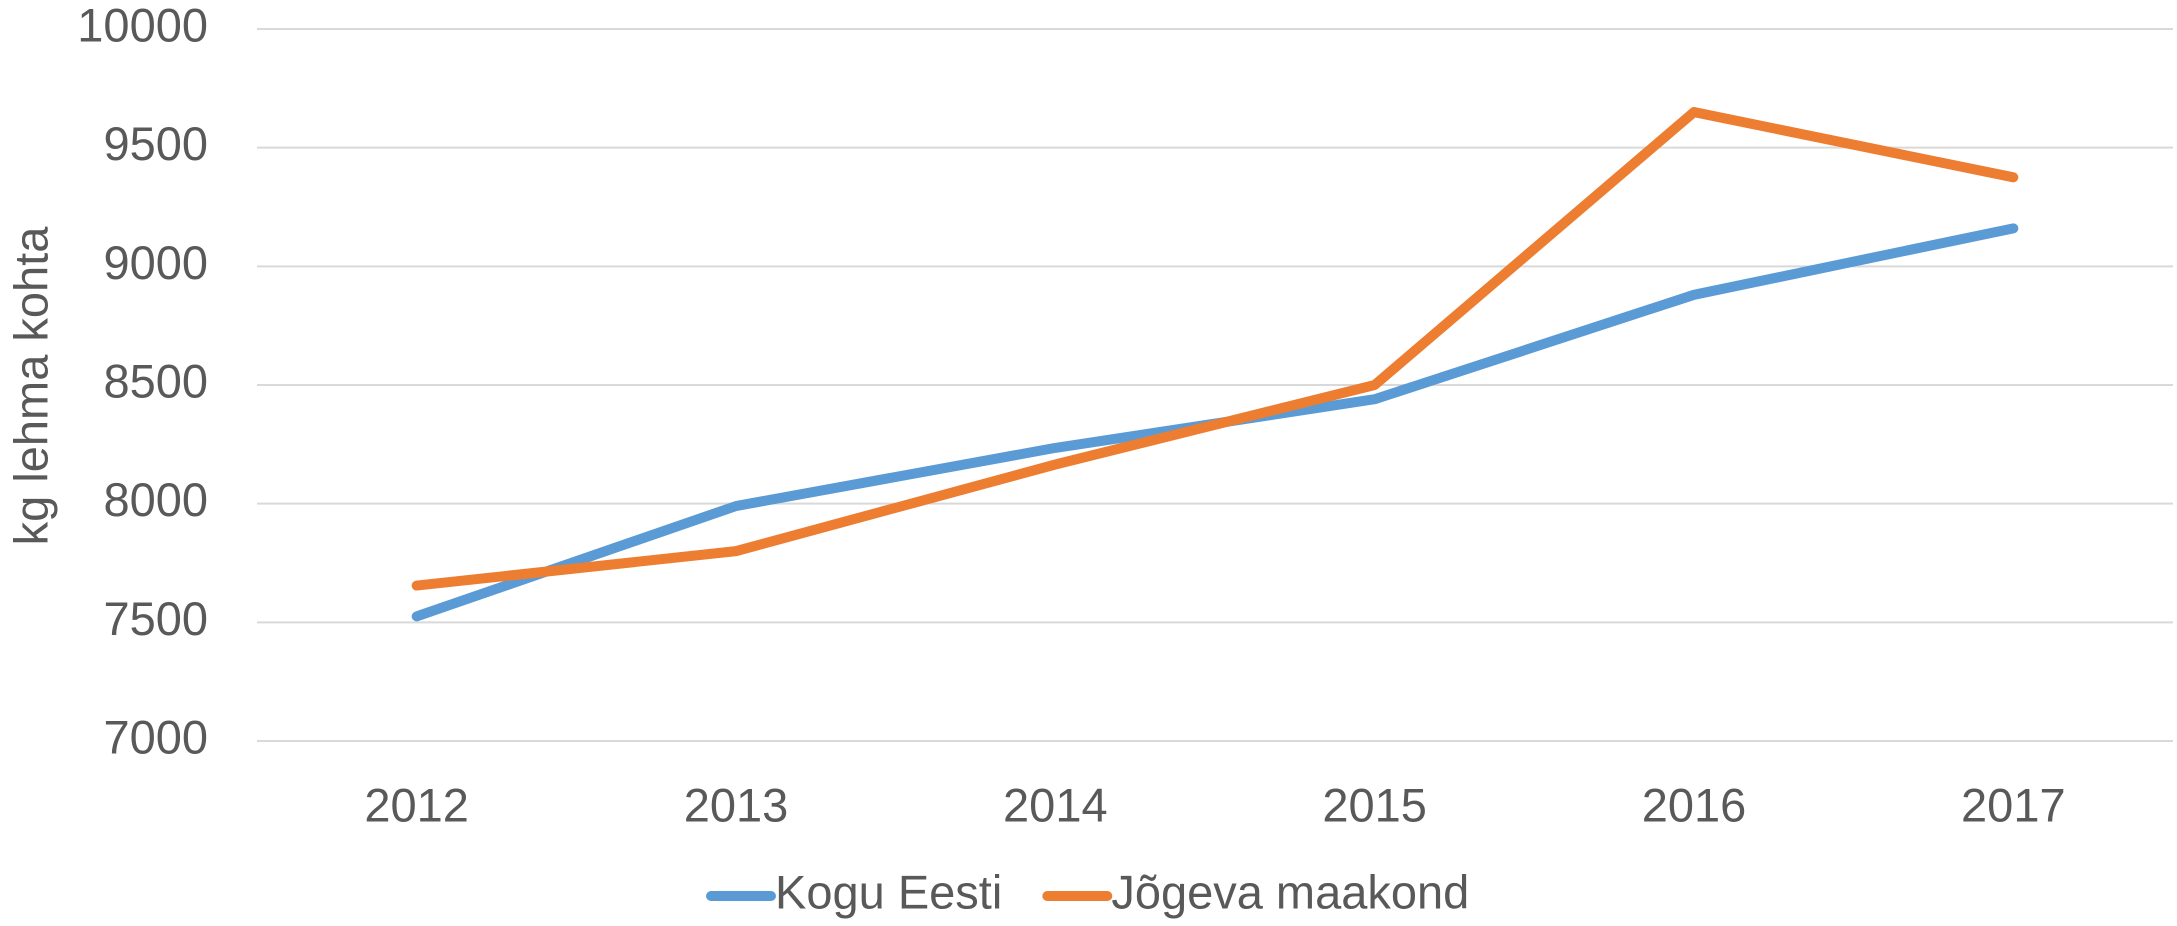 This screenshot has width=2177, height=926. Describe the element at coordinates (1290, 891) in the screenshot. I see `legend-label: Jõgeva maakond` at that location.